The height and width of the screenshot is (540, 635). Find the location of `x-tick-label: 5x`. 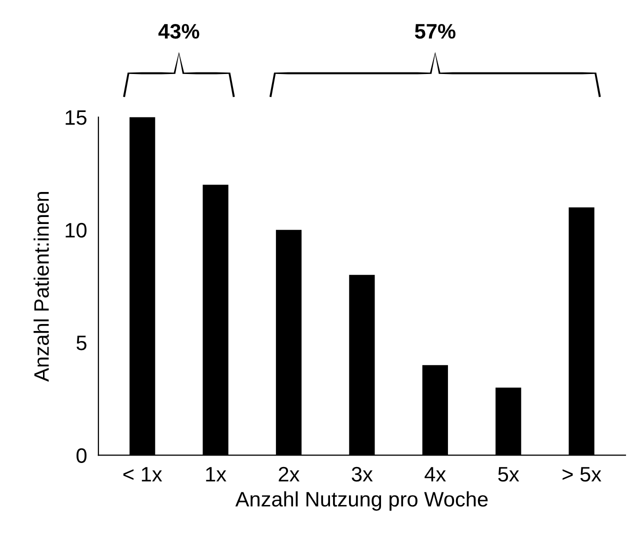

x-tick-label: 5x is located at coordinates (509, 474).